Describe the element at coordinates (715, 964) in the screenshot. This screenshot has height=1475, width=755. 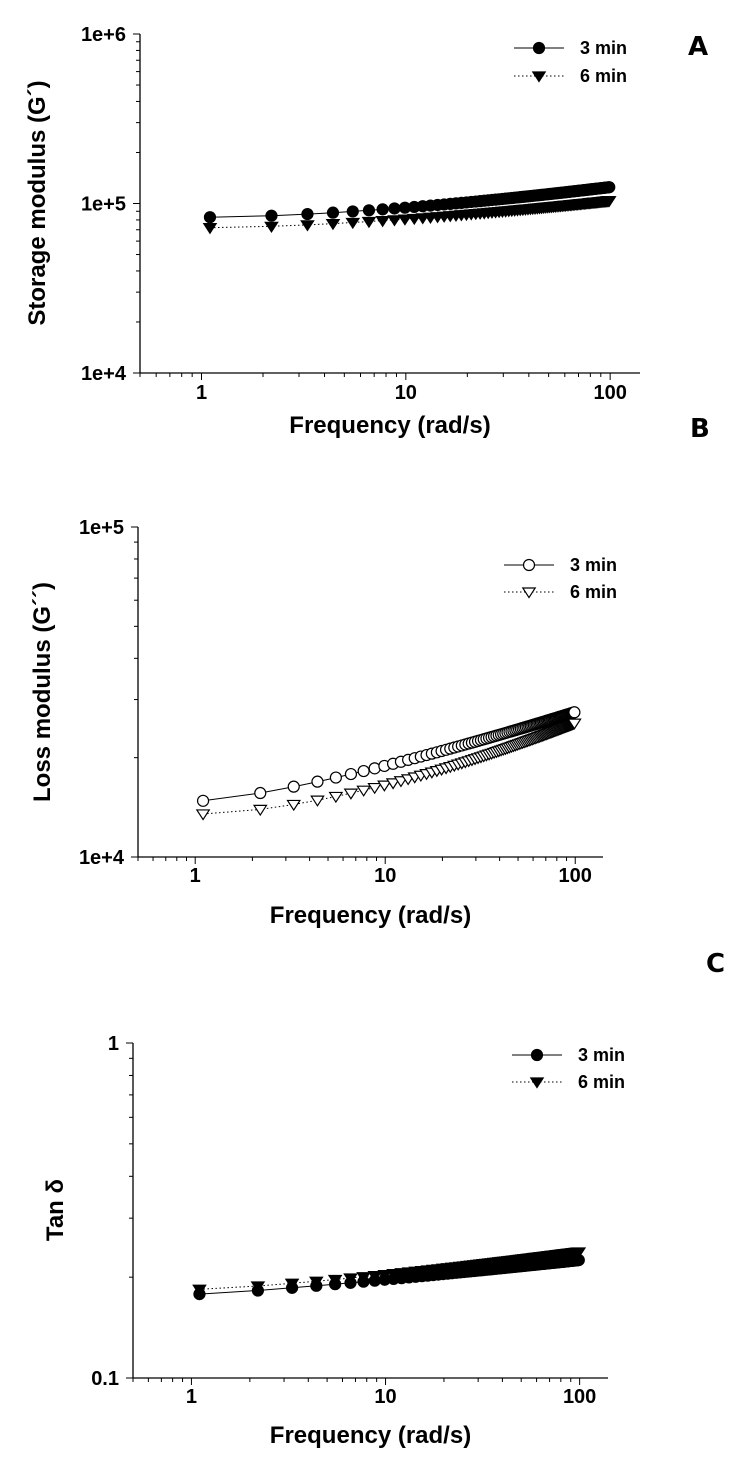
I see `panel-letter-c: C` at that location.